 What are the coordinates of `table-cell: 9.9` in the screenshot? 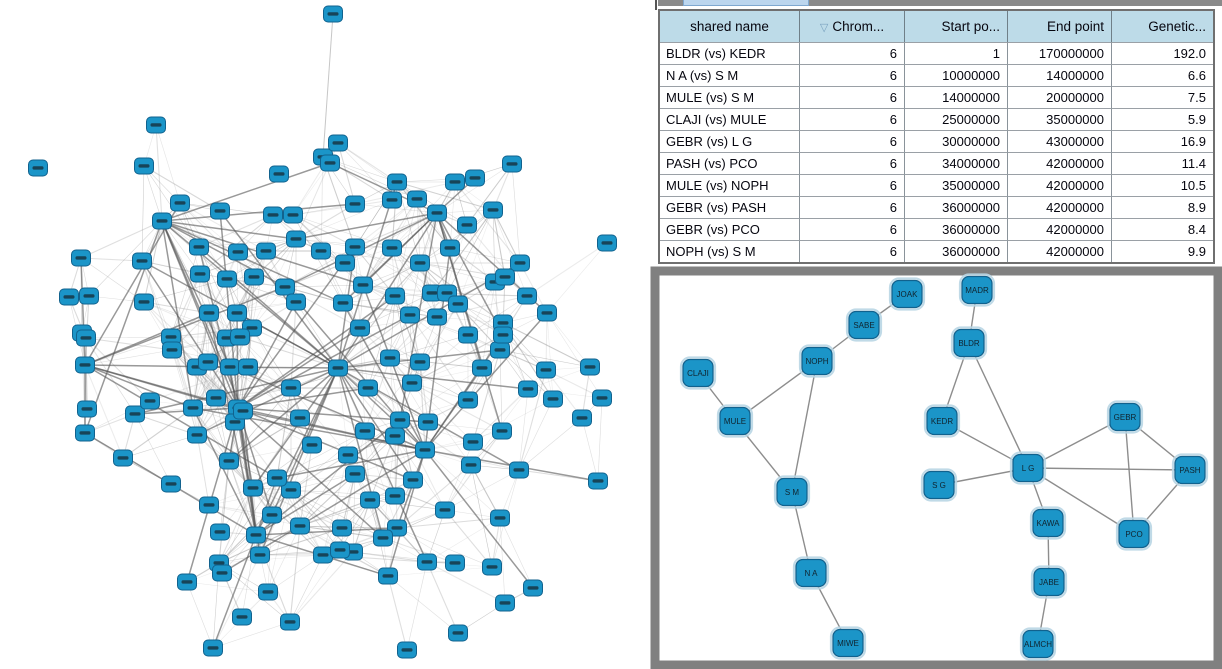 It's located at (1162, 251).